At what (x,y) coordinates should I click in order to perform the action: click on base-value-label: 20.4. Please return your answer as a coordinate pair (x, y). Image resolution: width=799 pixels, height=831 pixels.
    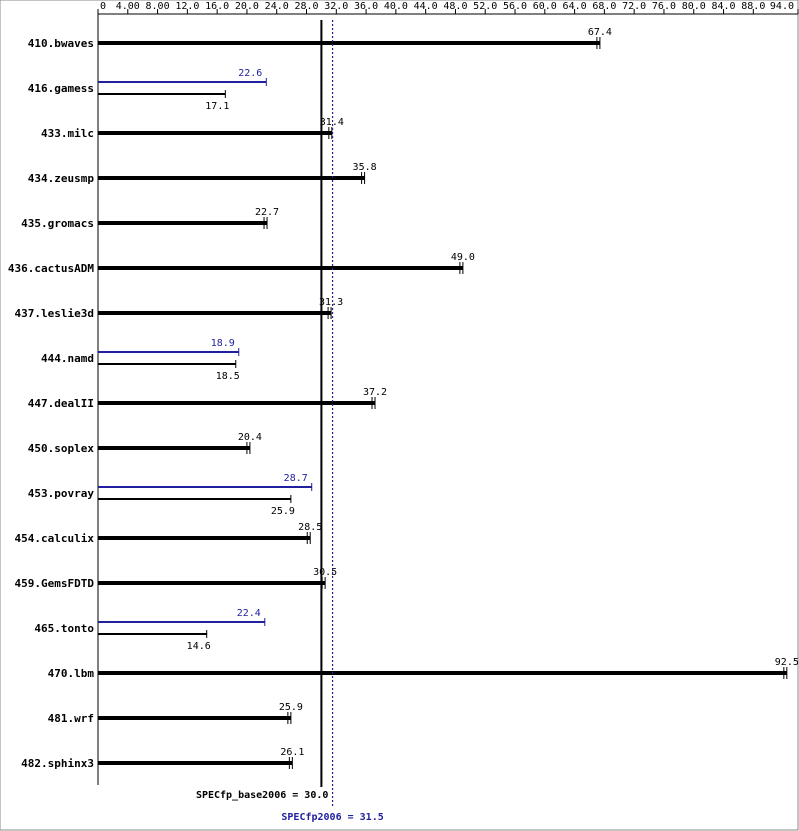
    Looking at the image, I should click on (250, 437).